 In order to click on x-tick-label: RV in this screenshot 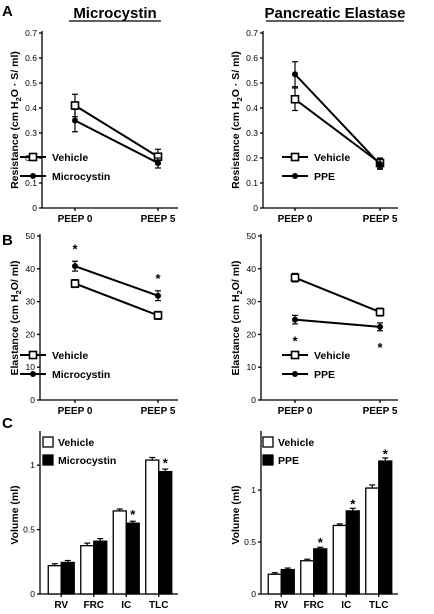, I will do `click(281, 604)`.